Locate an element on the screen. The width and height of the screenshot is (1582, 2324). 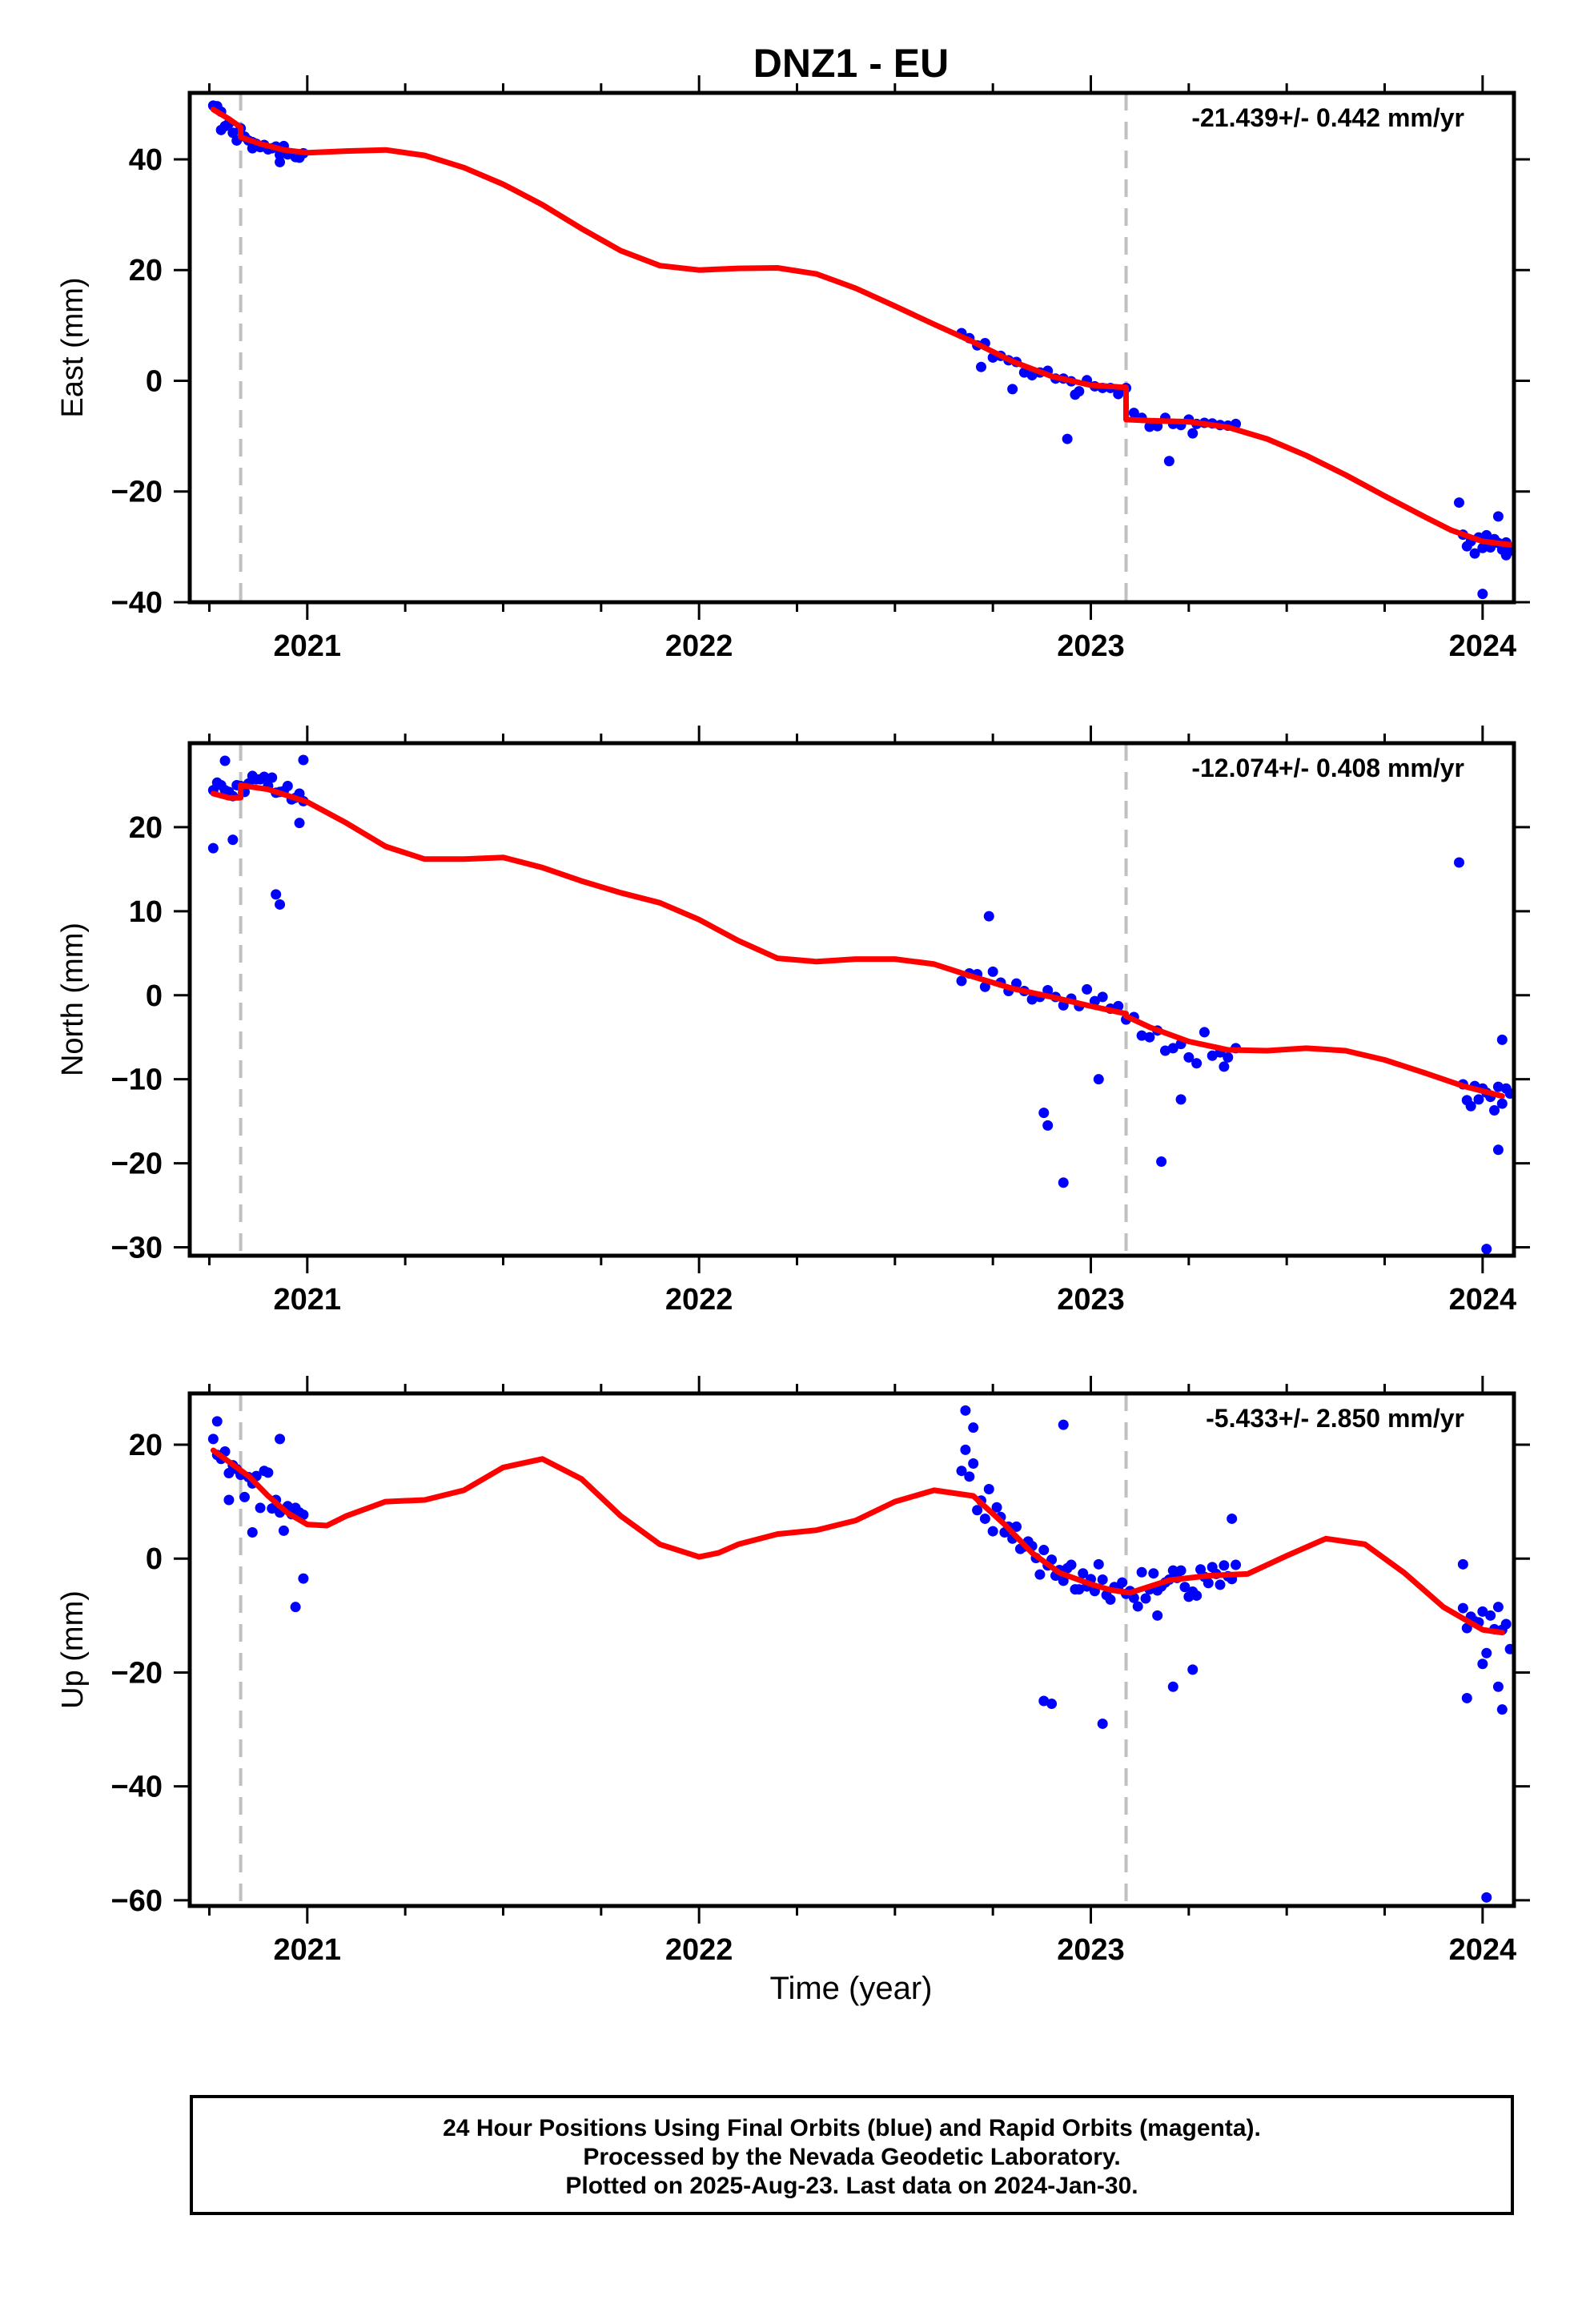
north-x-tick-label: 2022 is located at coordinates (699, 1300).